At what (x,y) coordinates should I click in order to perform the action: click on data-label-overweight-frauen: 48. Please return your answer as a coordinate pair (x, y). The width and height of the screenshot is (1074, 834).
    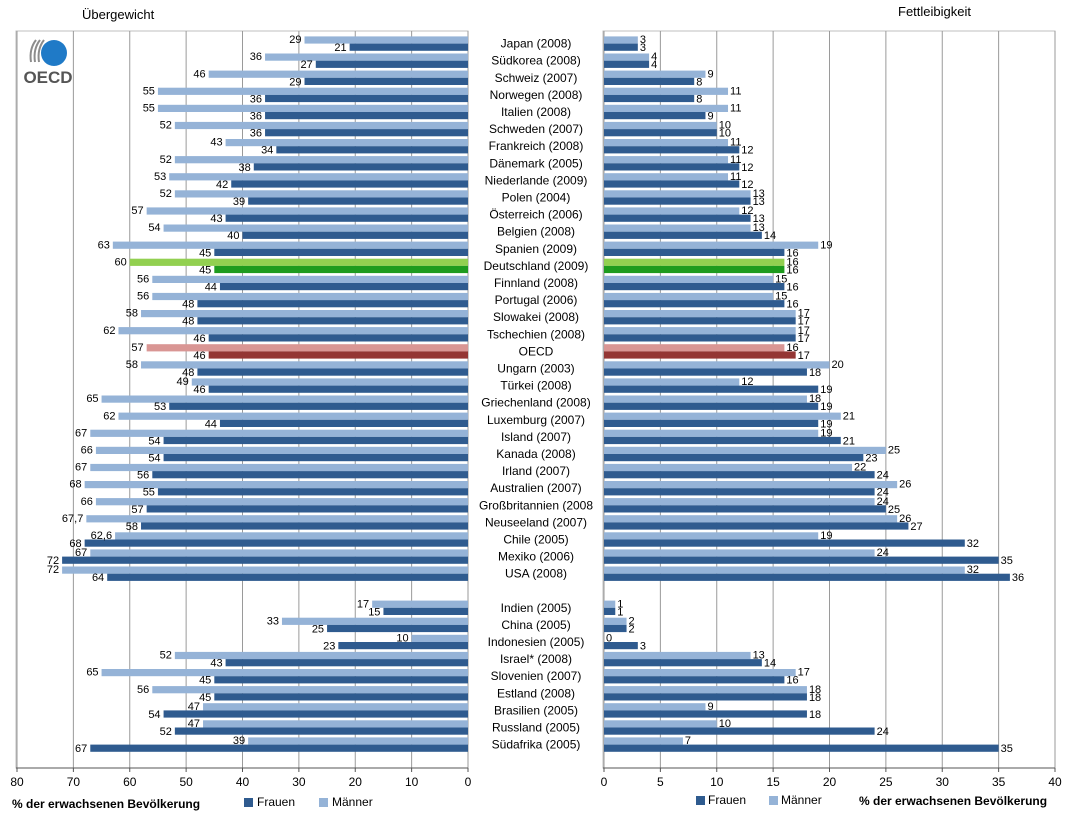
    Looking at the image, I should click on (188, 322).